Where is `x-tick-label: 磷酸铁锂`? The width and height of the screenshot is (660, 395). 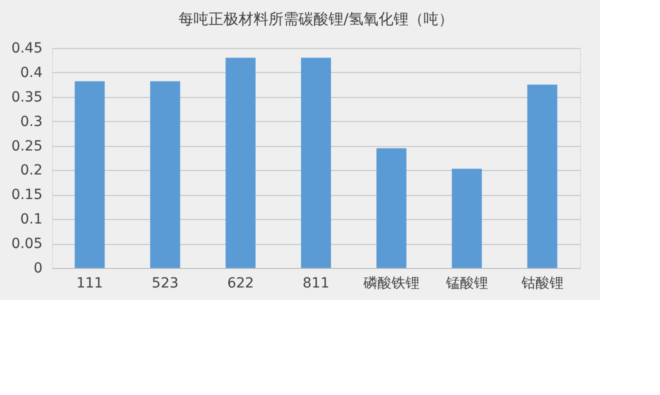
x-tick-label: 磷酸铁锂 is located at coordinates (391, 284).